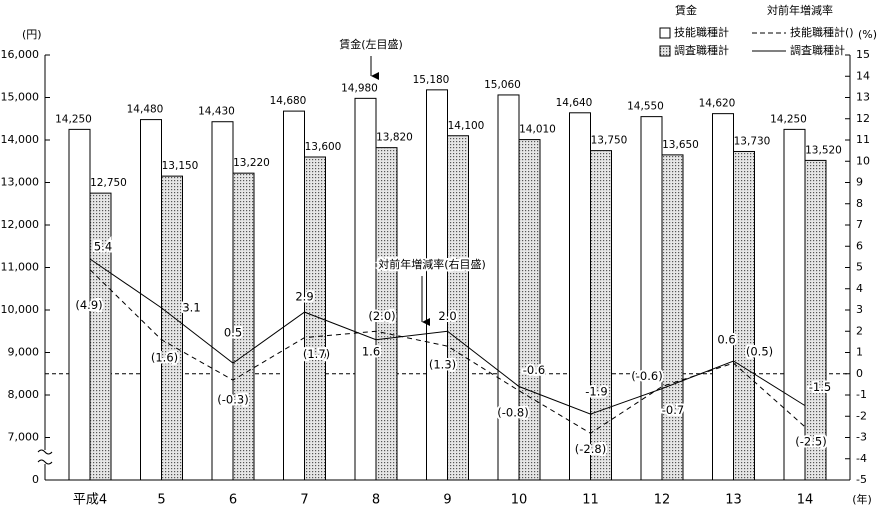  Describe the element at coordinates (24, 437) in the screenshot. I see `y-tick-label: 7,000` at that location.